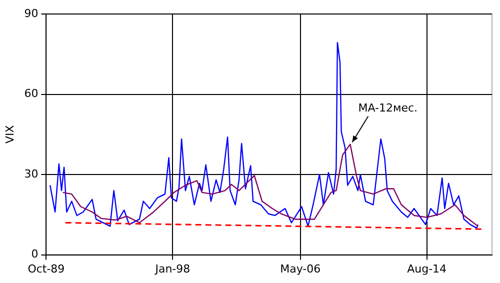 This screenshot has width=500, height=283. Describe the element at coordinates (9, 134) in the screenshot. I see `y-axis-title: VIX` at that location.